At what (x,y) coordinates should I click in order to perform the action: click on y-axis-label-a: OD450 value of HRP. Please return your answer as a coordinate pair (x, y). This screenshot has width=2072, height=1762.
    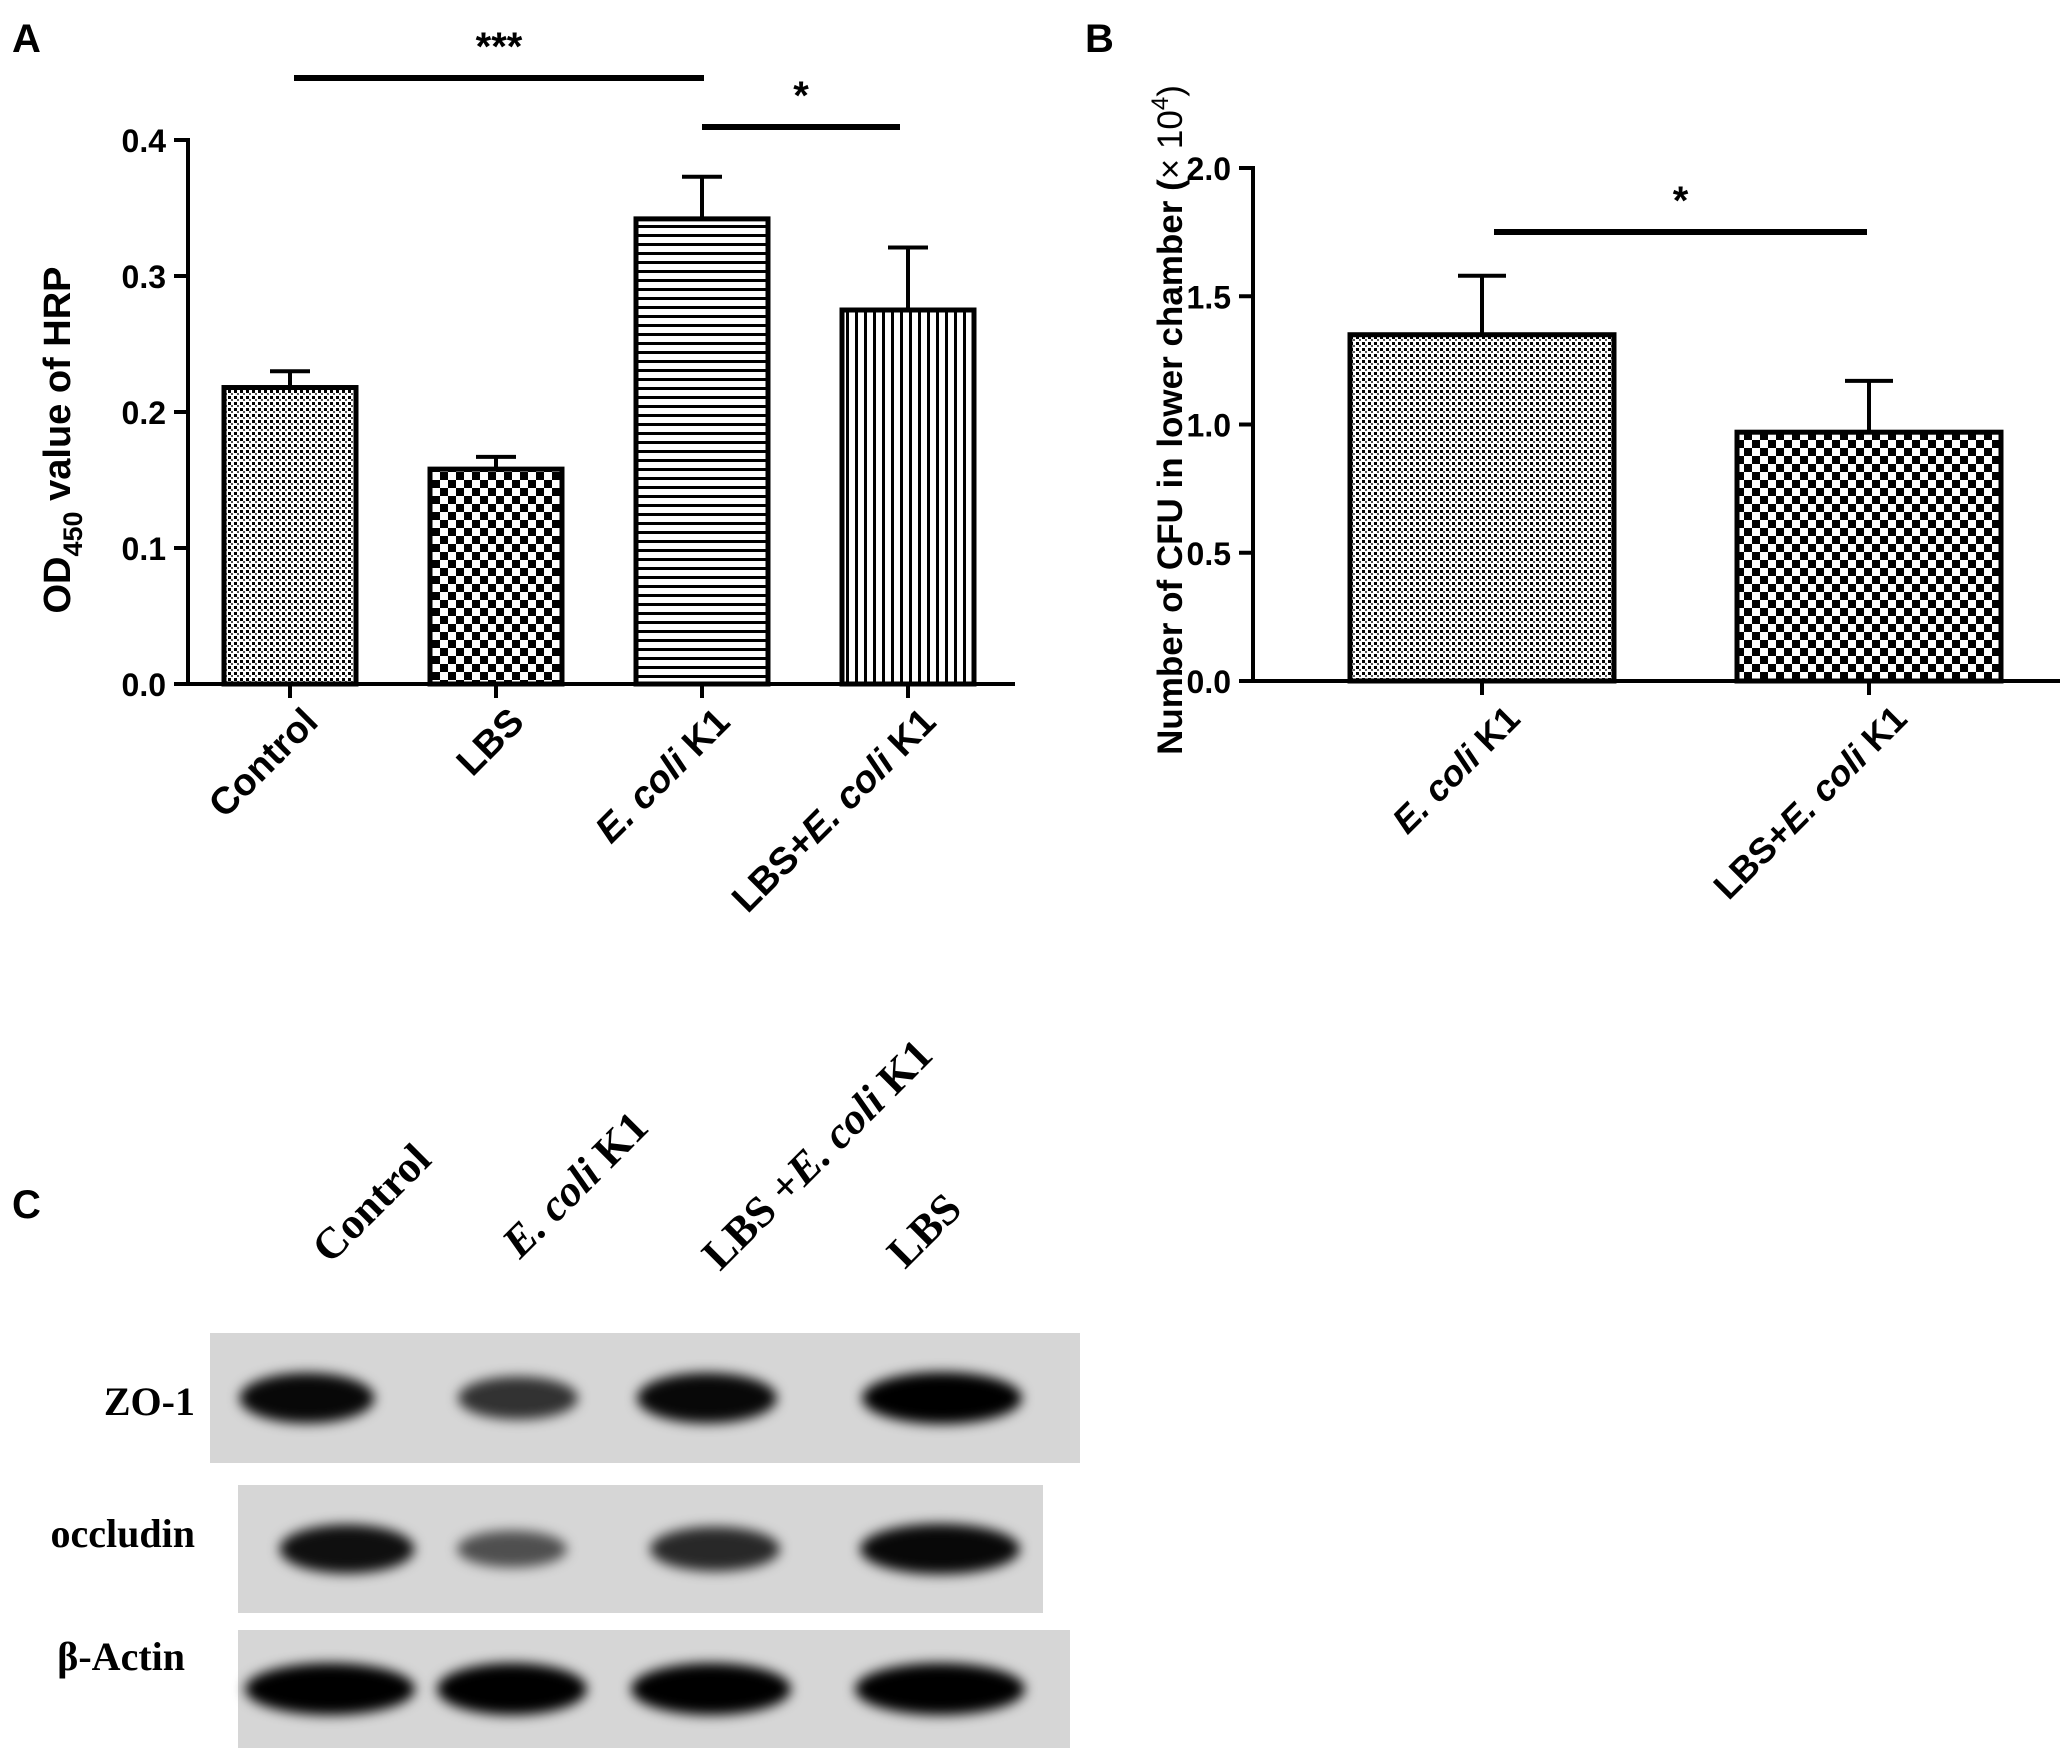
    Looking at the image, I should click on (62, 439).